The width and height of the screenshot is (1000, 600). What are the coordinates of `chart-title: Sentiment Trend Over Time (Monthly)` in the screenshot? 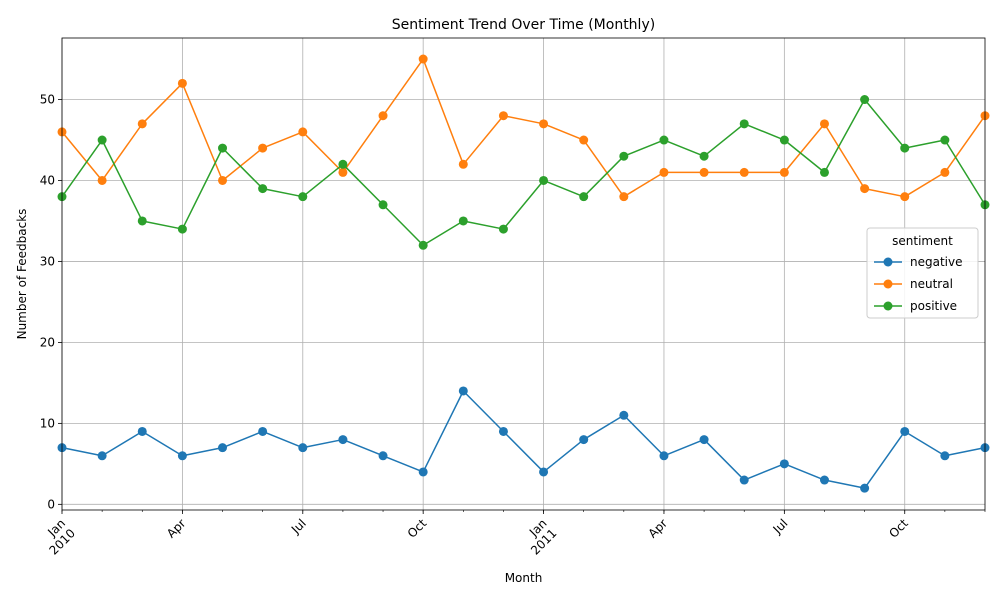 It's located at (523, 25).